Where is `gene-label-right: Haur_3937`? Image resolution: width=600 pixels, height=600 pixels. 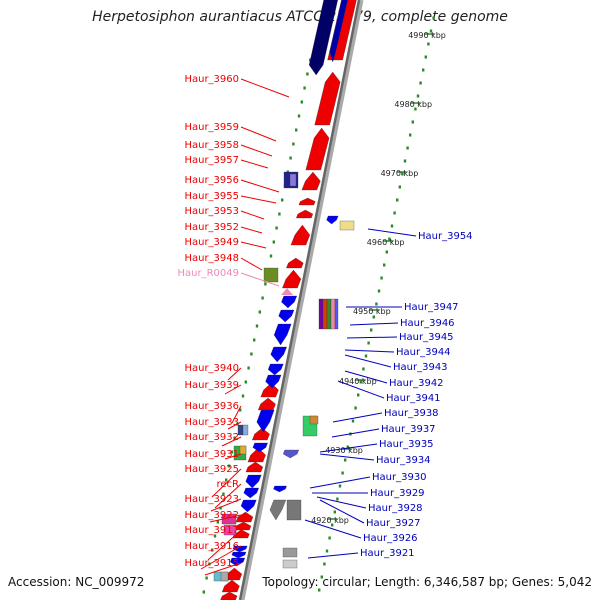
gene-label-right: Haur_3937 is located at coordinates (408, 429).